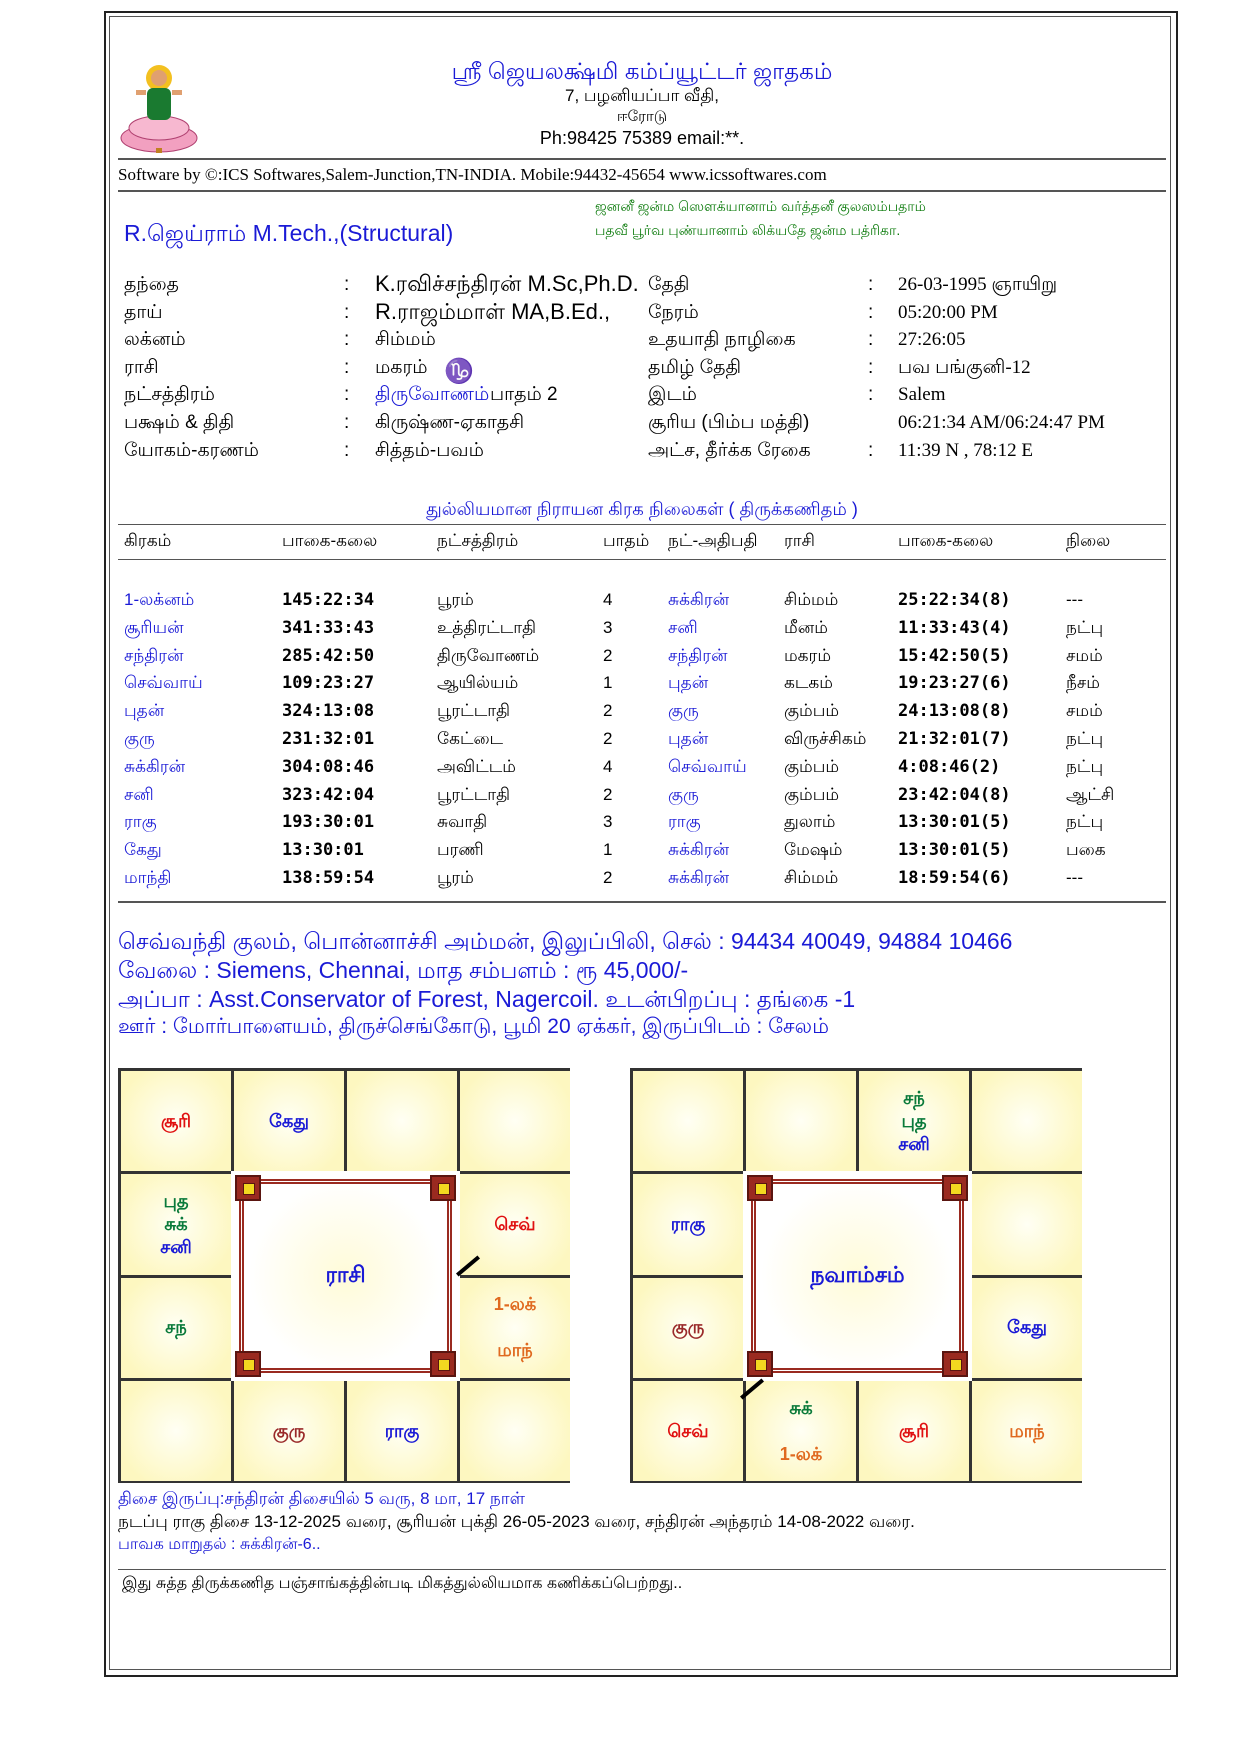 The height and width of the screenshot is (1755, 1240). I want to click on planet-label: ராகு, so click(688, 1223).